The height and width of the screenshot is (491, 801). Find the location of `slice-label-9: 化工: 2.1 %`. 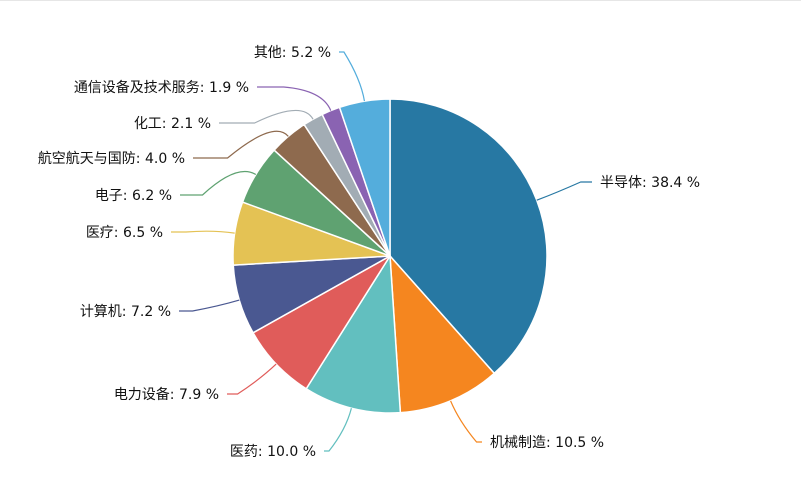

slice-label-9: 化工: 2.1 % is located at coordinates (172, 124).